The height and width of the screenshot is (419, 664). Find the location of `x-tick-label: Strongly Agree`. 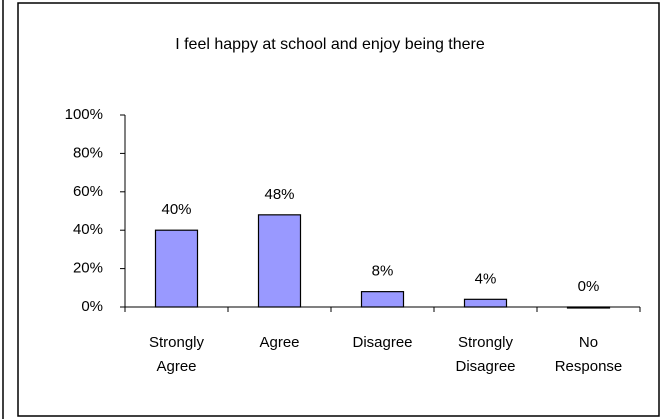

x-tick-label: Strongly Agree is located at coordinates (177, 354).